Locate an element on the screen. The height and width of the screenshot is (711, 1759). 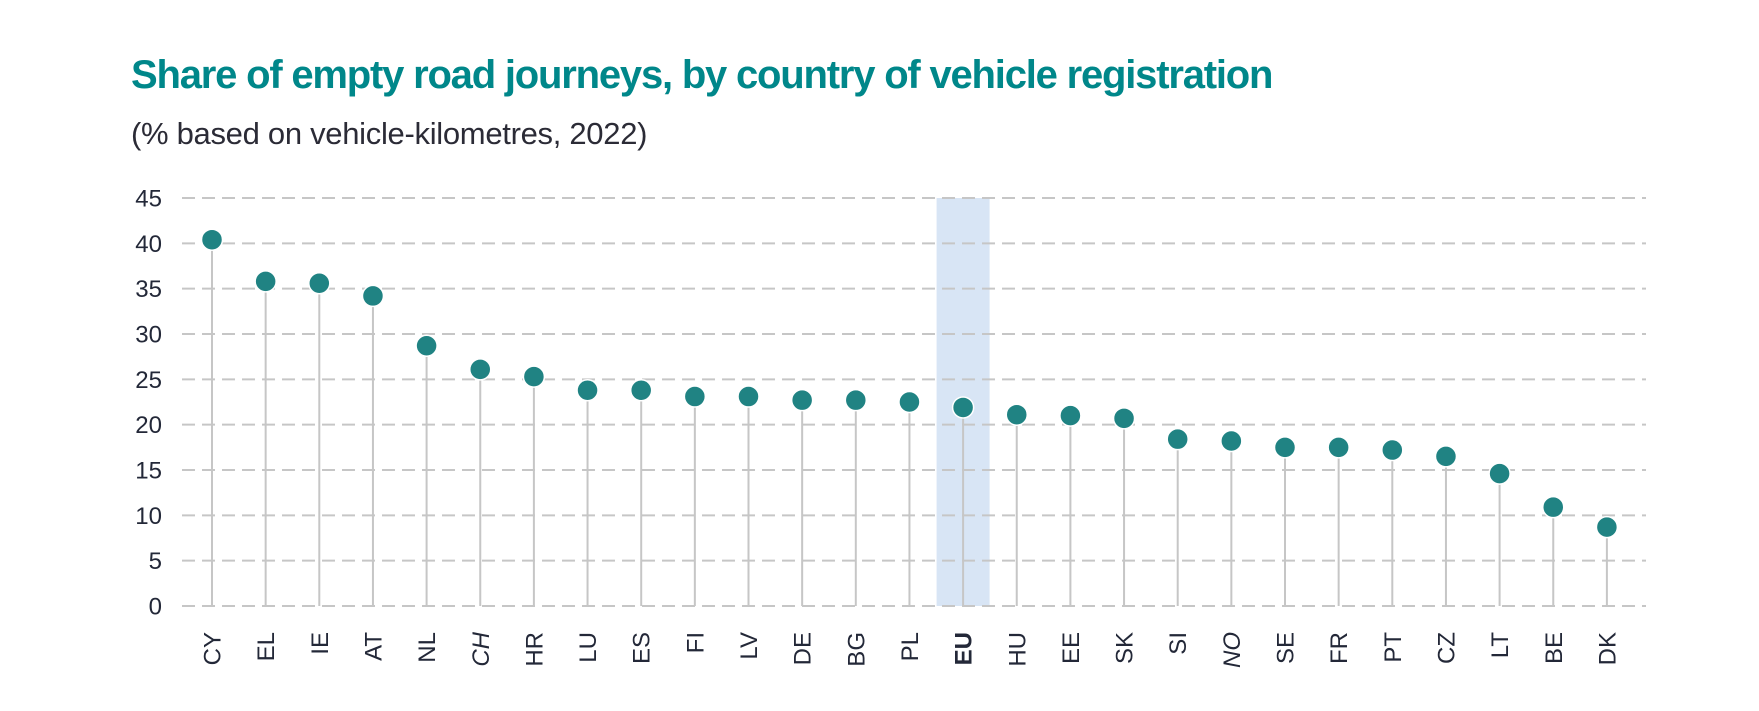
x-tick-label-es: ES is located at coordinates (642, 648).